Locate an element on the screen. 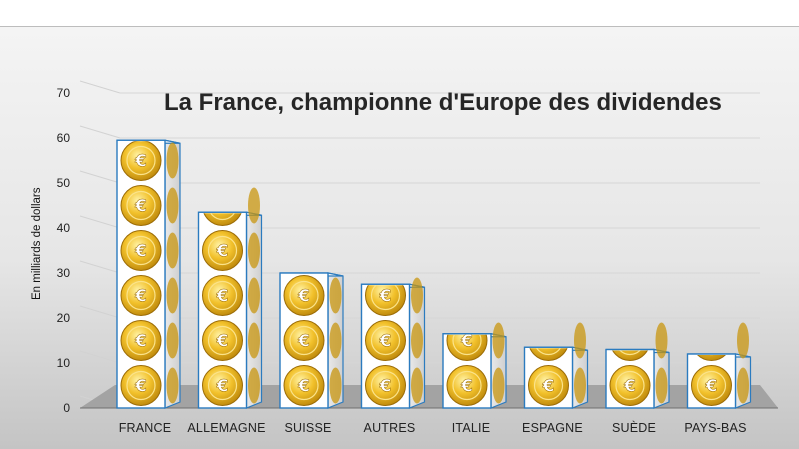 Image resolution: width=799 pixels, height=449 pixels. x-category-label: PAYS-BAS is located at coordinates (715, 428).